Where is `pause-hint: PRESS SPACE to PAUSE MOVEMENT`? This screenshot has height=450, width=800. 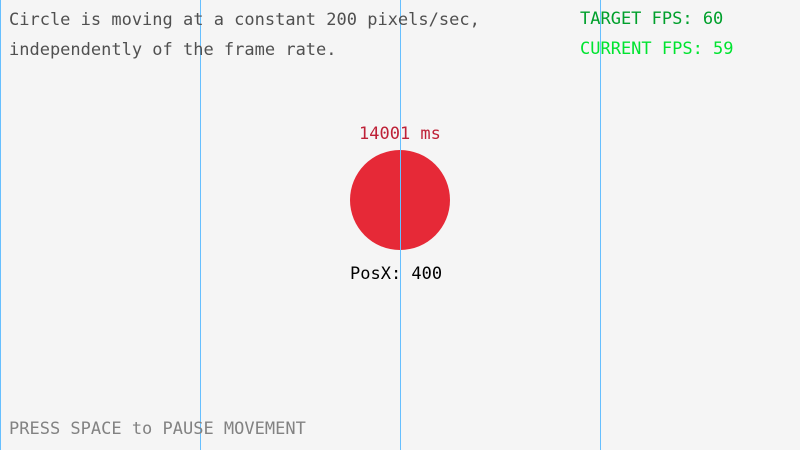
pause-hint: PRESS SPACE to PAUSE MOVEMENT is located at coordinates (157, 429).